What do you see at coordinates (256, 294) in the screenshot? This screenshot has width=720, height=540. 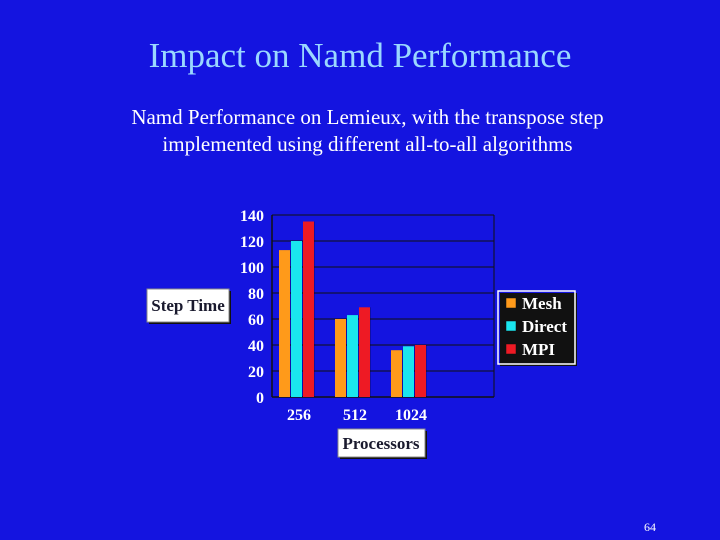 I see `y-tick-label: 80` at bounding box center [256, 294].